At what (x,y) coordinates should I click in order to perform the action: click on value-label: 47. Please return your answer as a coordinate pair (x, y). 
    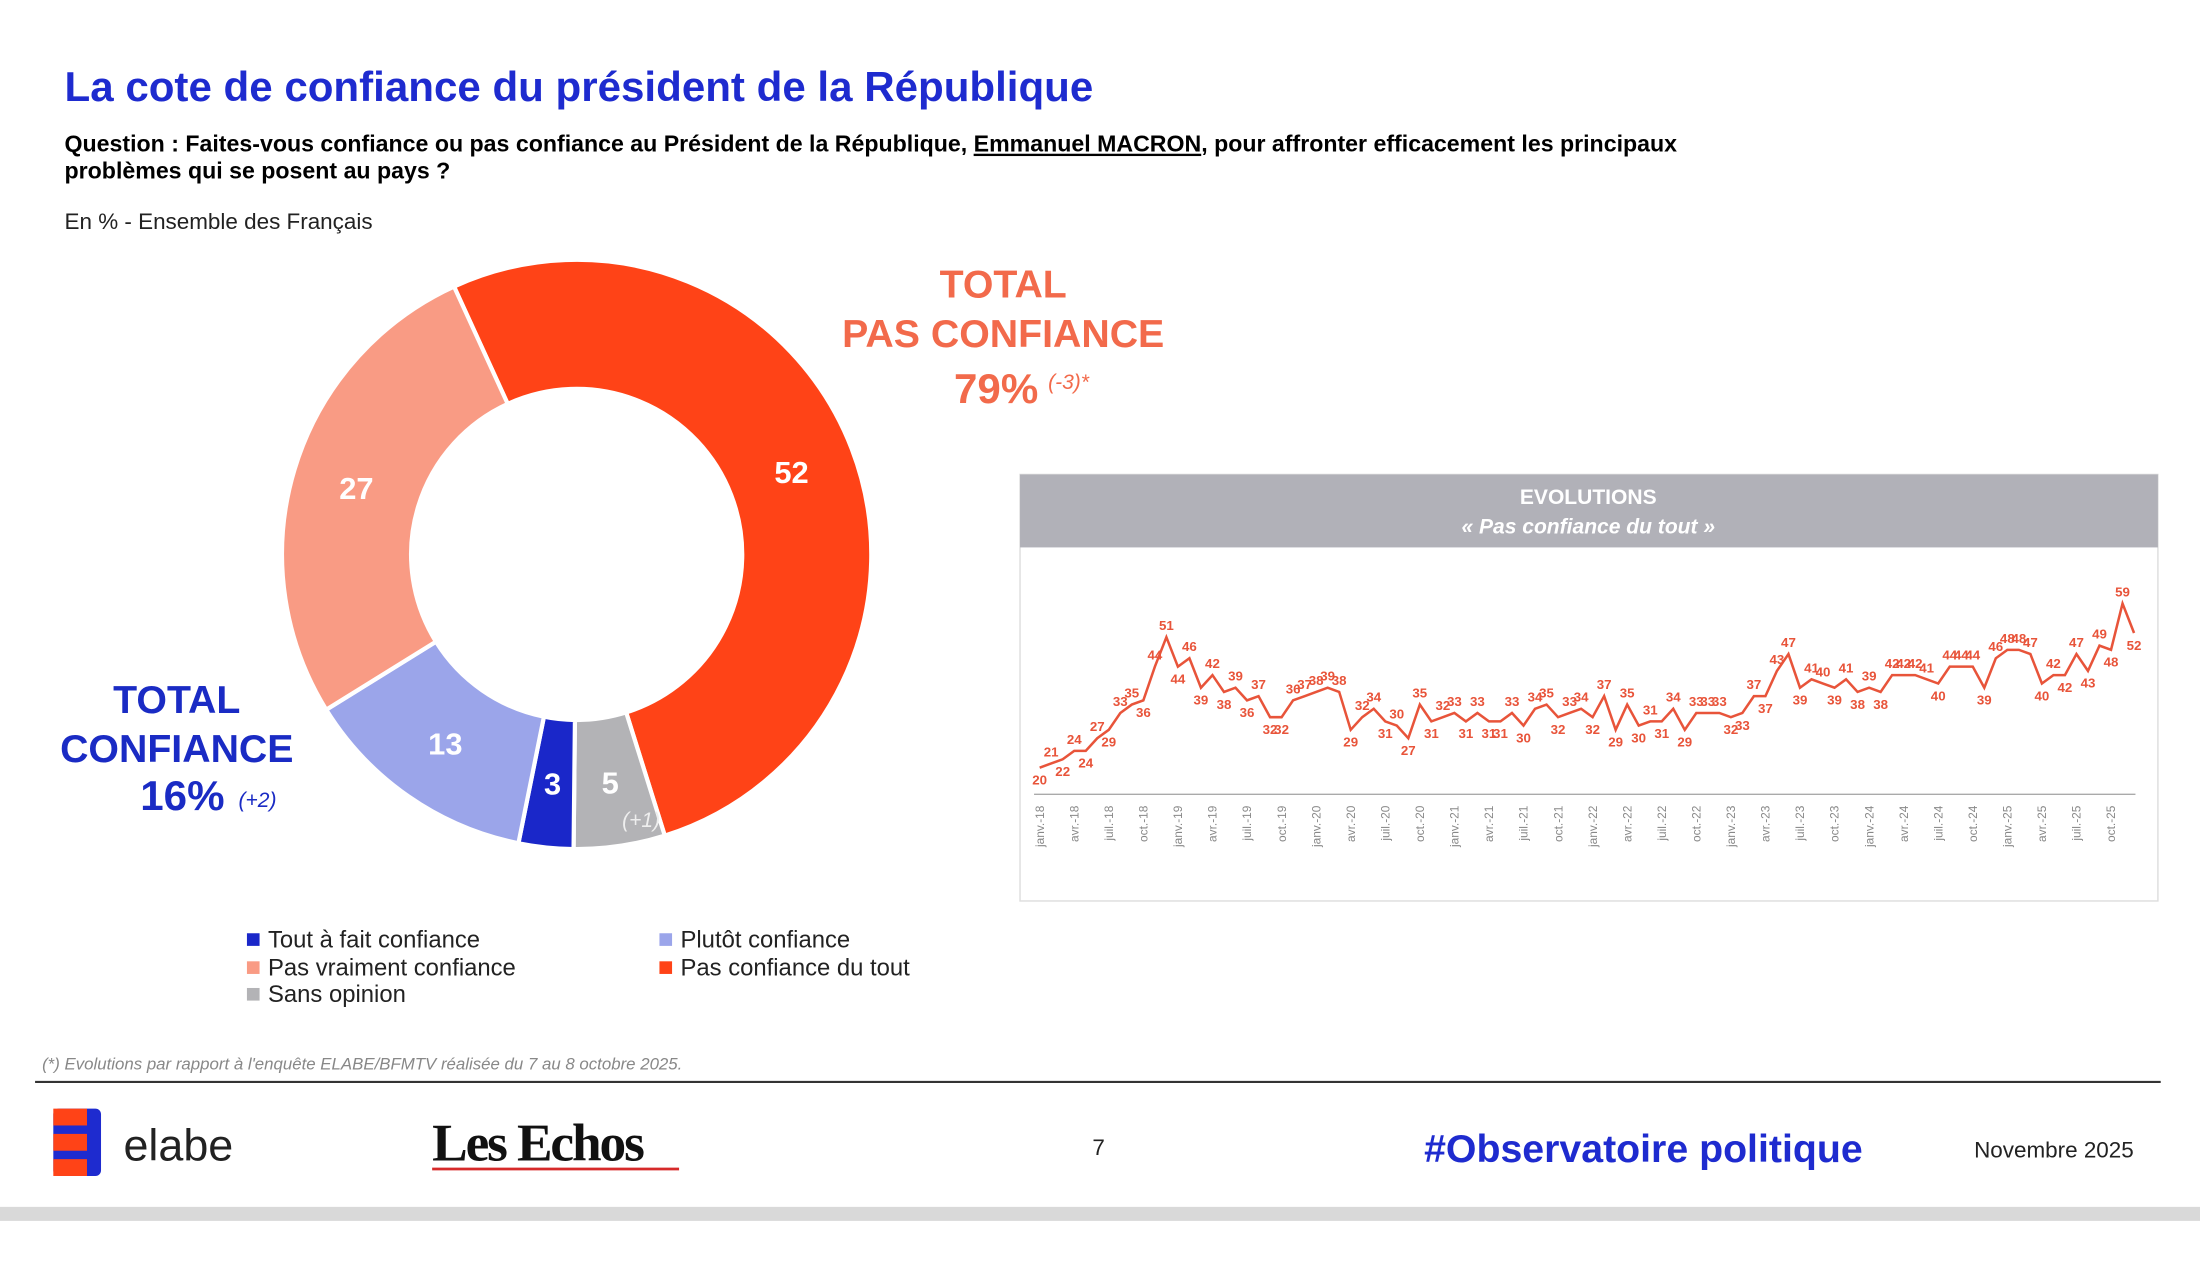
    Looking at the image, I should click on (2030, 642).